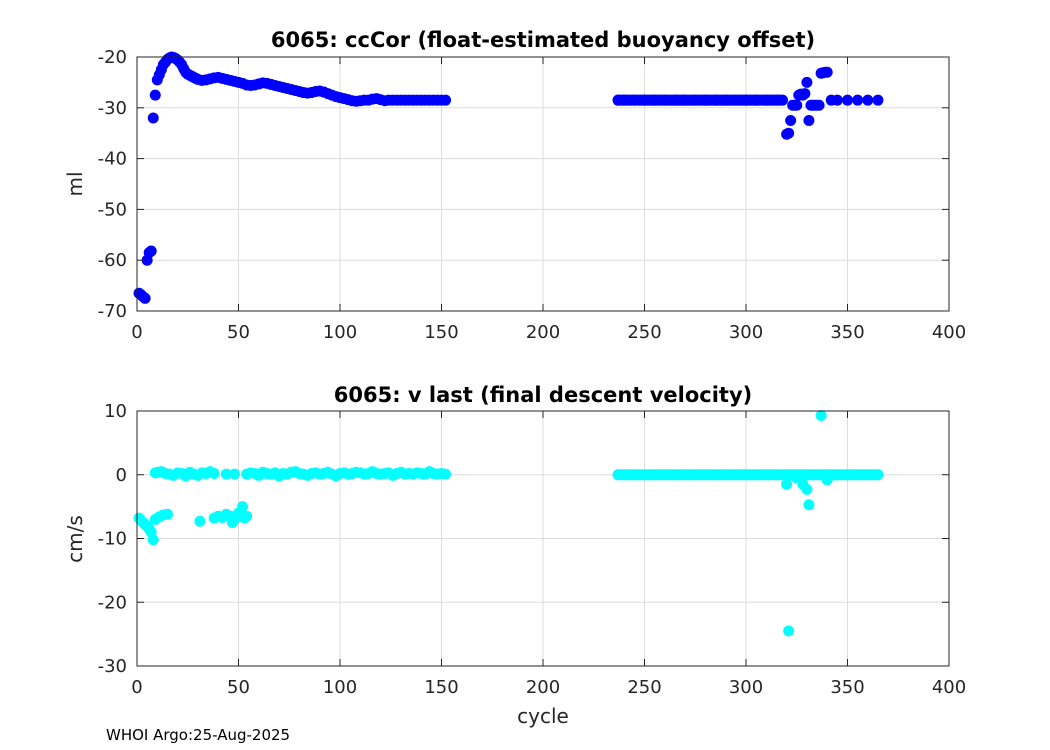 This screenshot has width=1050, height=750. Describe the element at coordinates (136, 332) in the screenshot. I see `ccCor-x-tick-label: 0` at that location.